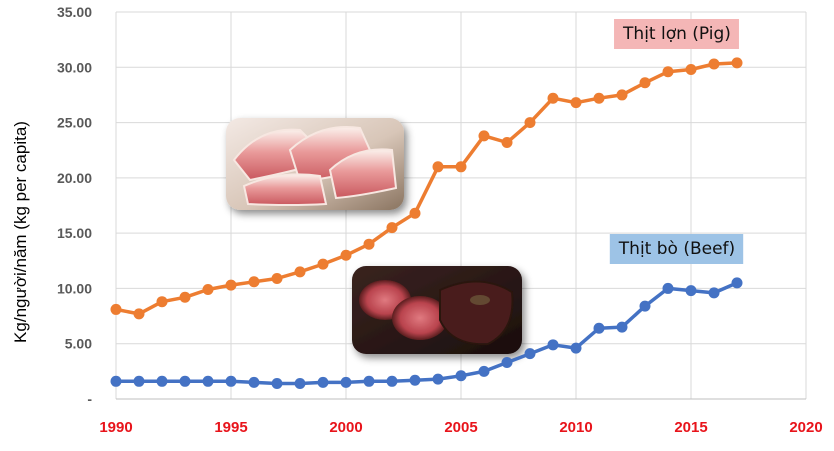 Image resolution: width=834 pixels, height=451 pixels. What do you see at coordinates (676, 141) in the screenshot?
I see `annotations: Thịt lợn (Pig) Thịt bò (Beef)` at bounding box center [676, 141].